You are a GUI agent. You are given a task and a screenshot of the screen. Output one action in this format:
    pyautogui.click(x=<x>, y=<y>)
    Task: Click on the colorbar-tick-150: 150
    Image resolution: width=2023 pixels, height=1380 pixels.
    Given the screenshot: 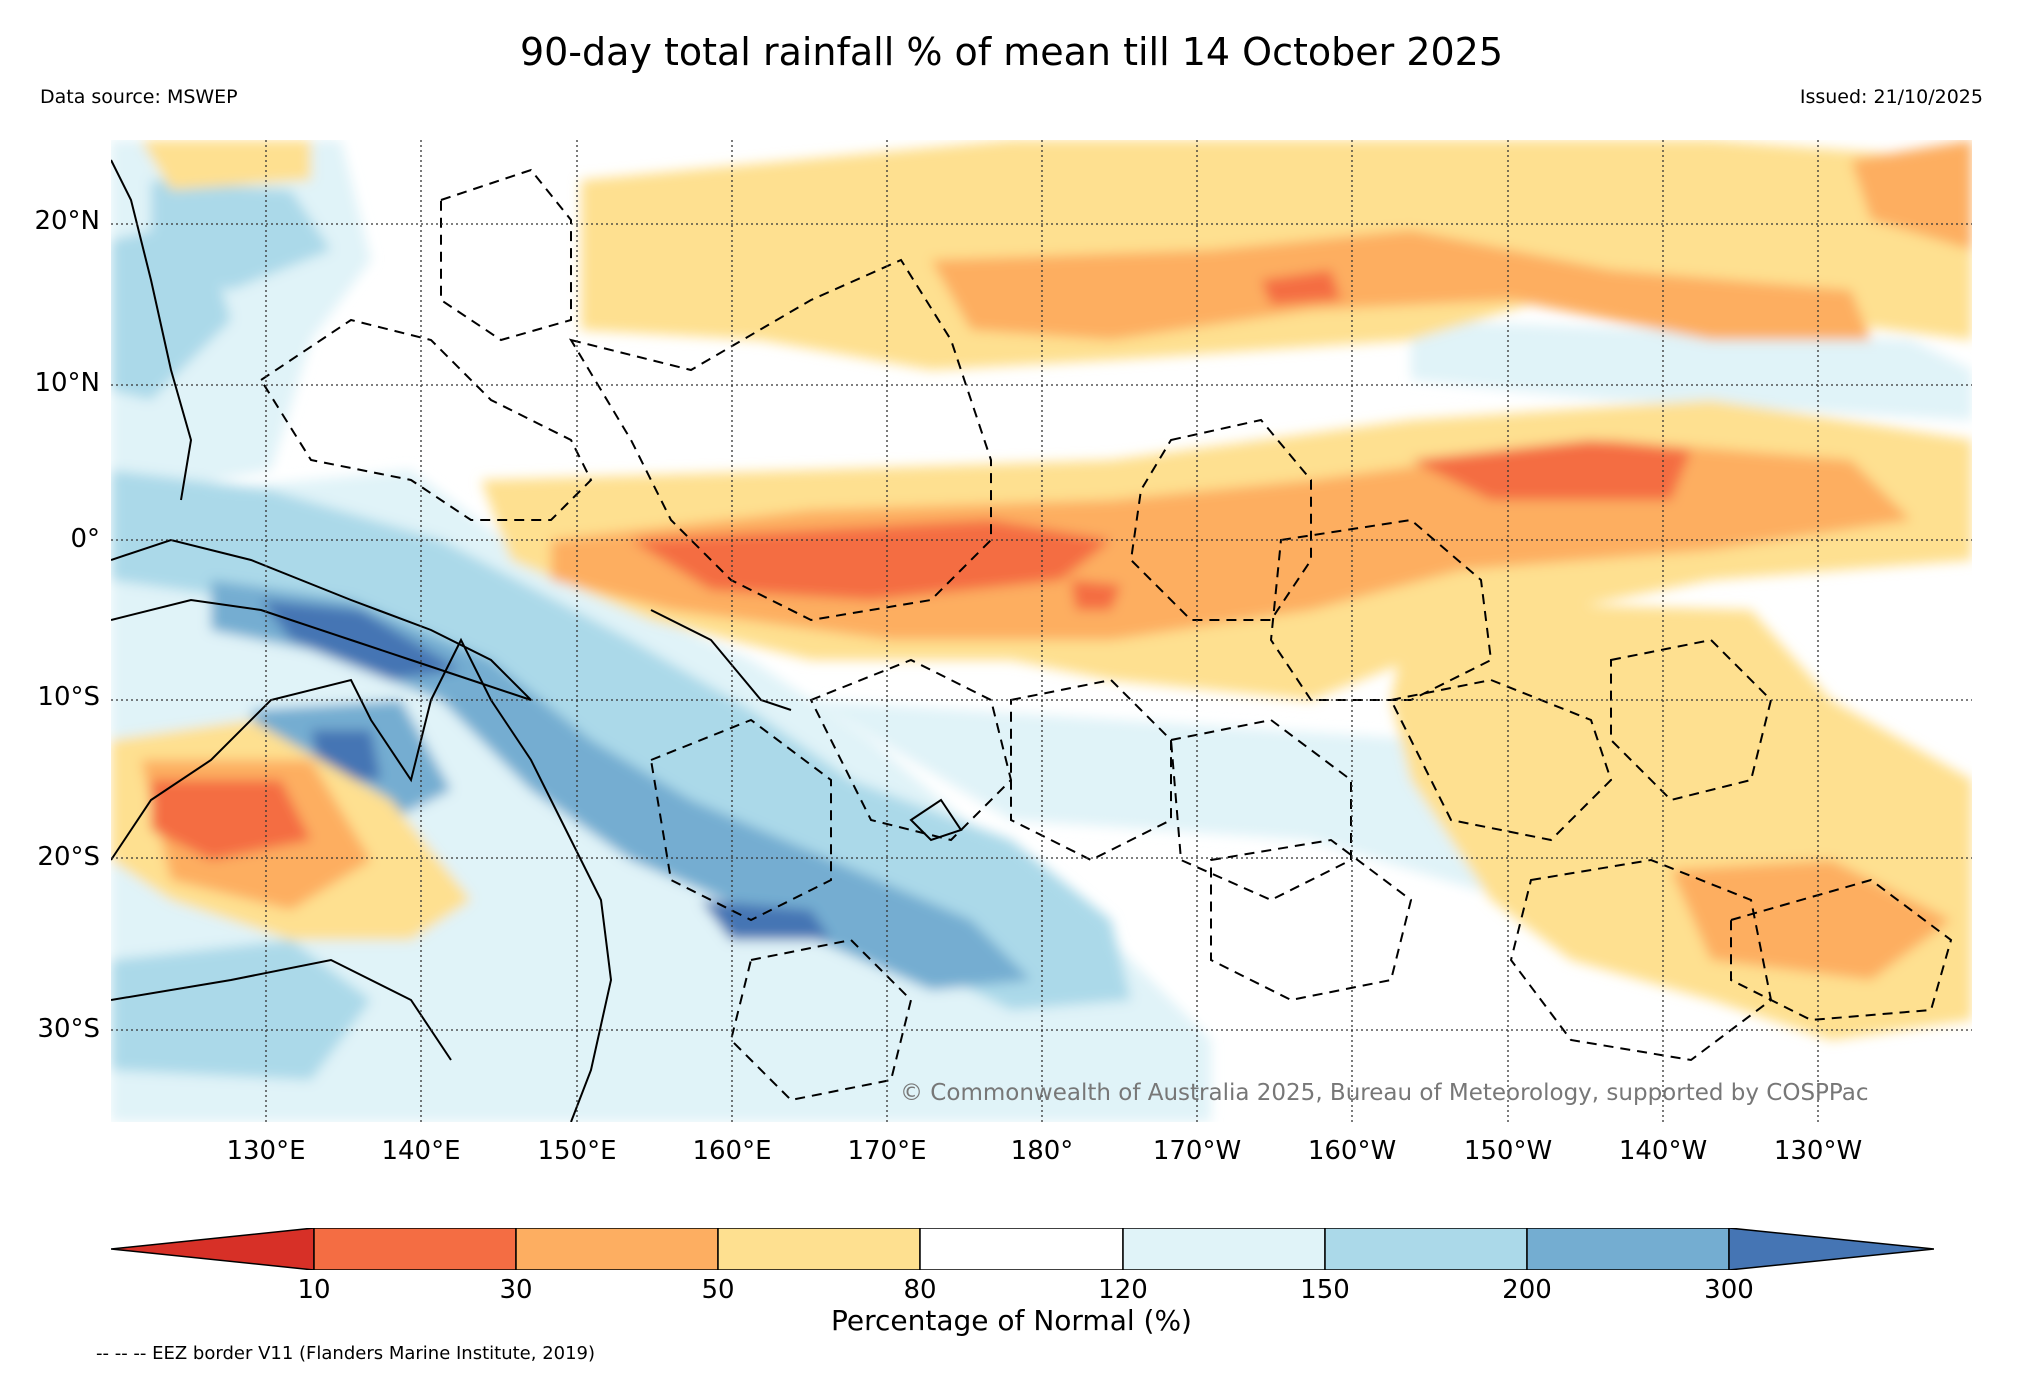 What is the action you would take?
    pyautogui.click(x=1325, y=1290)
    